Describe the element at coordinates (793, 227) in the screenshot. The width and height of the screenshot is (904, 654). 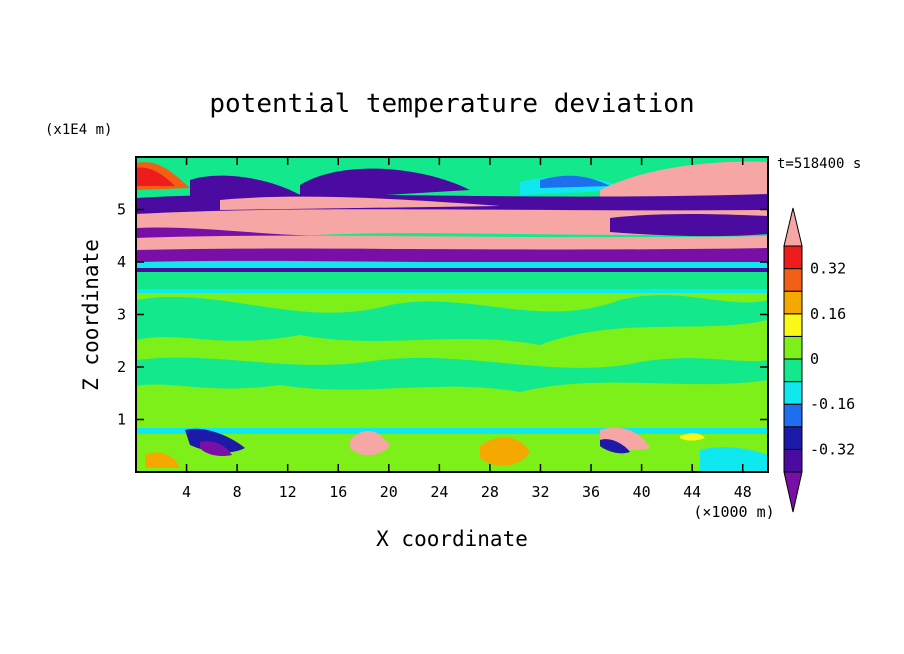
I see `colorbar-top-arrow` at that location.